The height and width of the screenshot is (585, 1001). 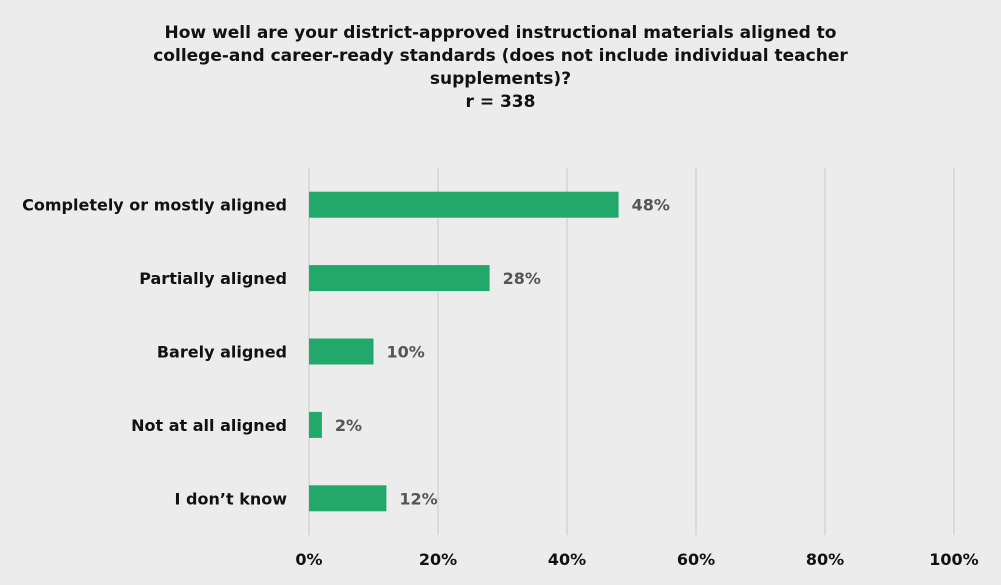 I want to click on x-tick-label-60: 60%, so click(x=696, y=559).